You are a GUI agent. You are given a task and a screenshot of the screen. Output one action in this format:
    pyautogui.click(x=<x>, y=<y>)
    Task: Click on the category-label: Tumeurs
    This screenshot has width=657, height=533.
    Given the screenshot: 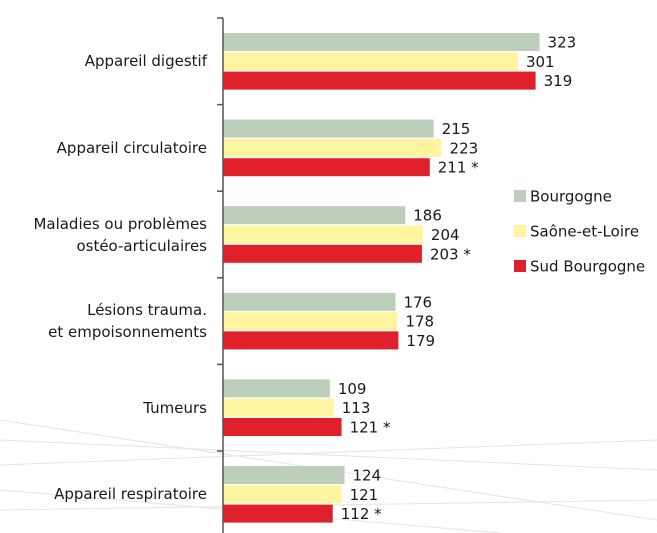 What is the action you would take?
    pyautogui.click(x=175, y=407)
    